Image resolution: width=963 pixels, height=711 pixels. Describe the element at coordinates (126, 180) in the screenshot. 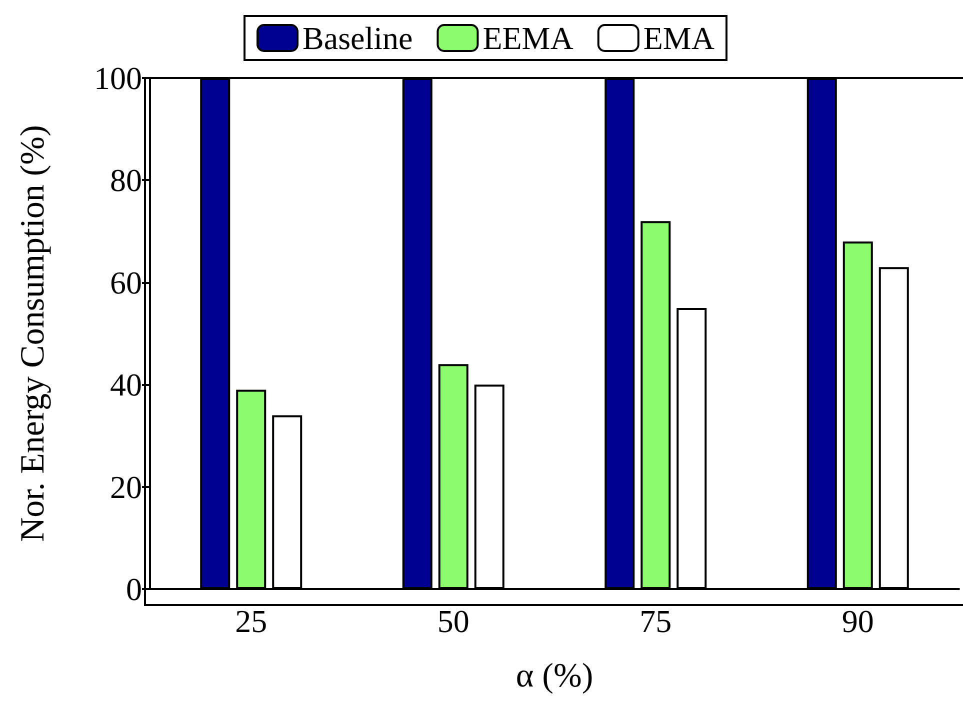

I see `y-tick-label: 80` at that location.